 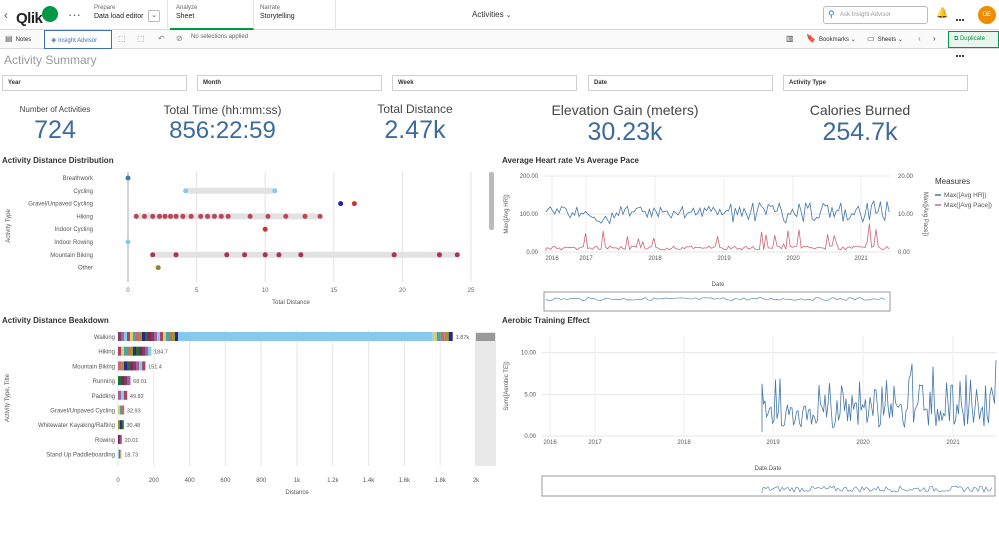 What do you see at coordinates (106, 353) in the screenshot?
I see `y-category-label: Hiking` at bounding box center [106, 353].